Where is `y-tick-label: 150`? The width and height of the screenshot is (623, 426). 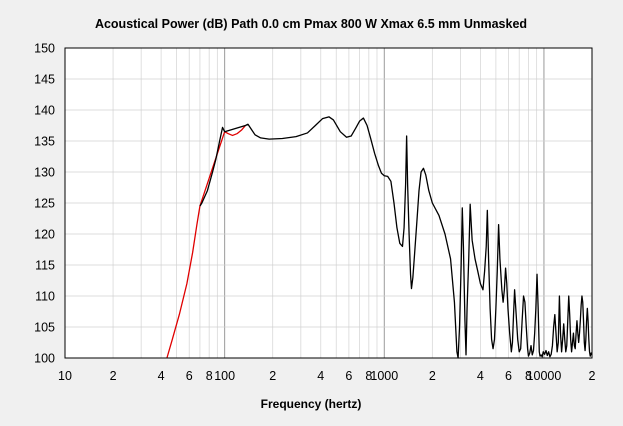
y-tick-label: 150 is located at coordinates (44, 49).